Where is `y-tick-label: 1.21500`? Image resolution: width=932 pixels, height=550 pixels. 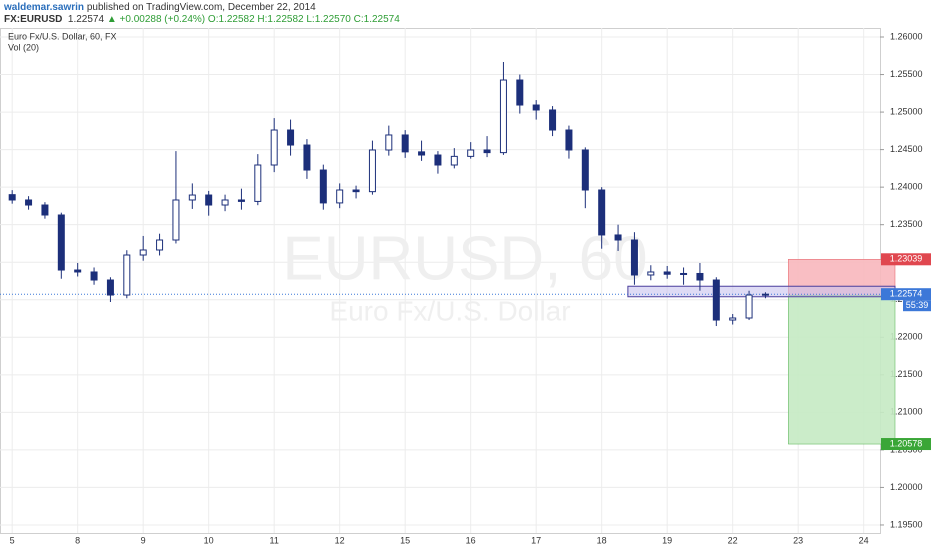 y-tick-label: 1.21500 is located at coordinates (906, 374).